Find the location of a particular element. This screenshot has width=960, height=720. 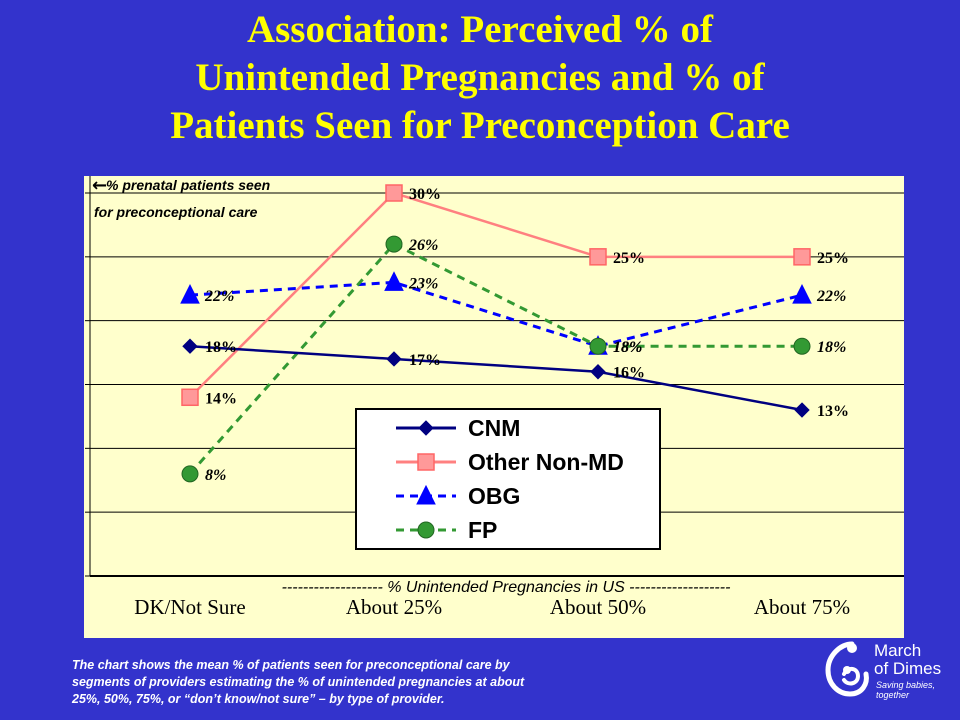

y-annotation-line-2: for preconceptional care is located at coordinates (176, 212).